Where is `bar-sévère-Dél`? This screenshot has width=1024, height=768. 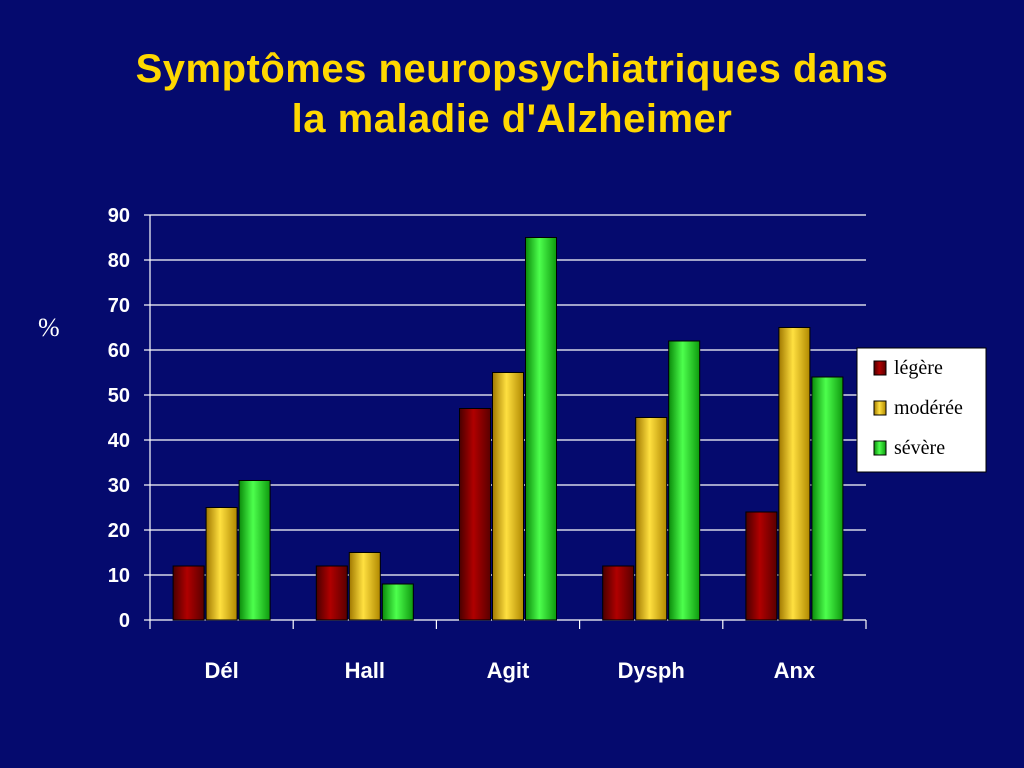
bar-sévère-Dél is located at coordinates (254, 550).